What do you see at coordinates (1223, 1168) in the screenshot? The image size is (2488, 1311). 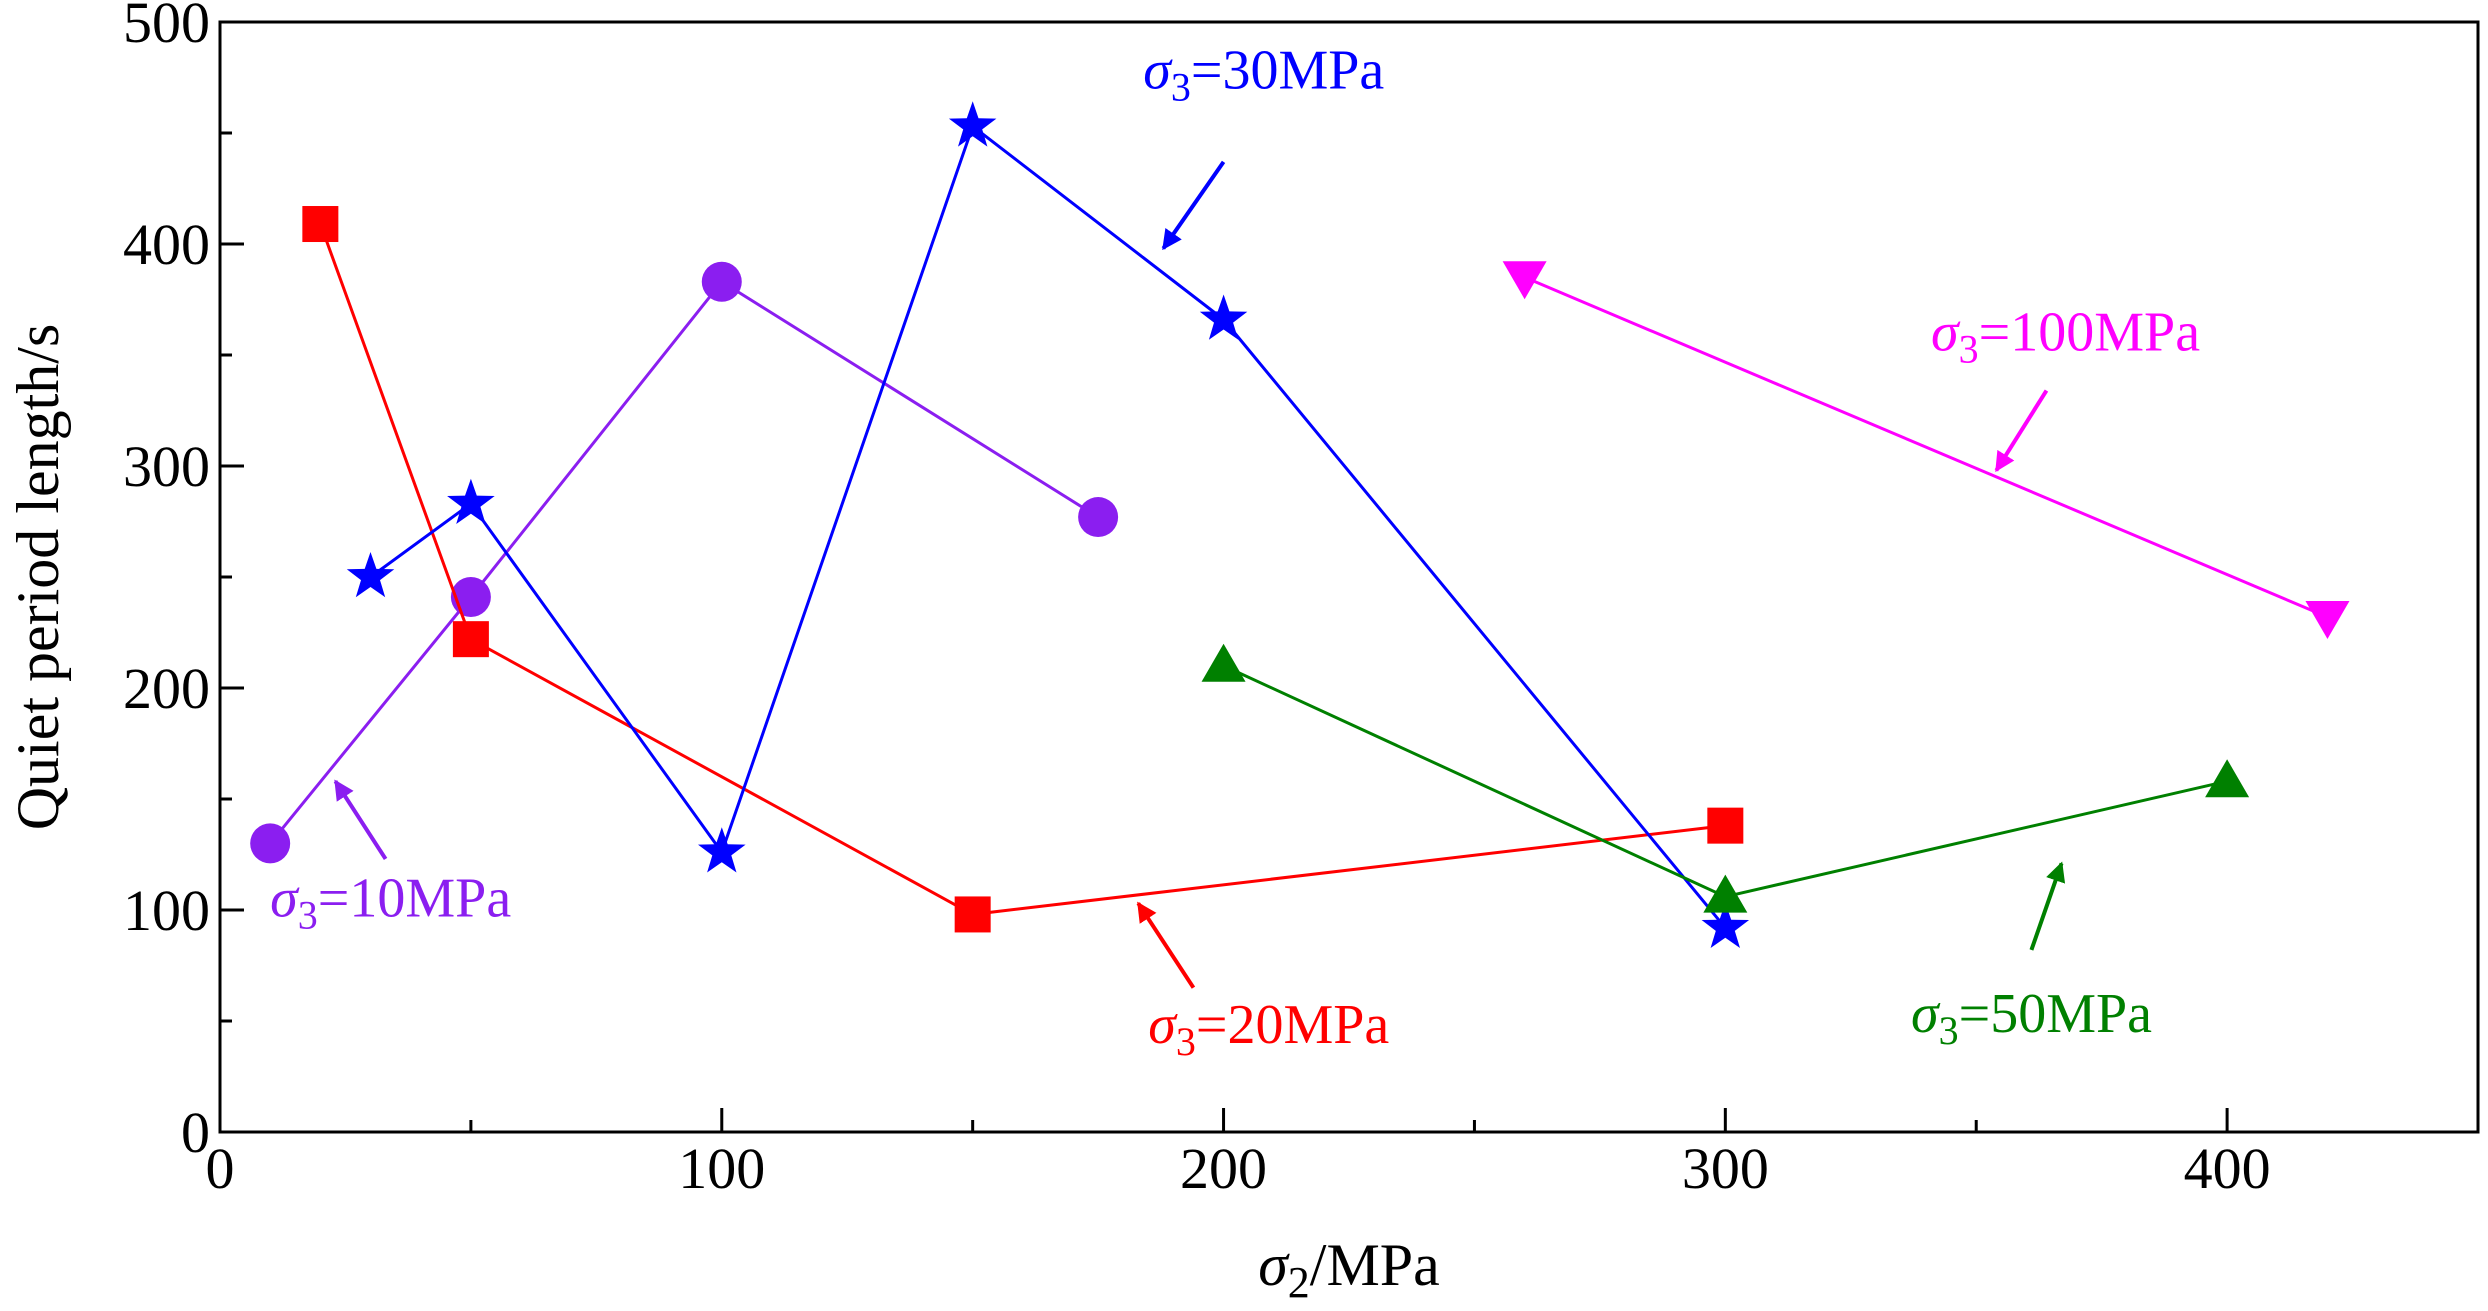 I see `x-tick-label: 200` at bounding box center [1223, 1168].